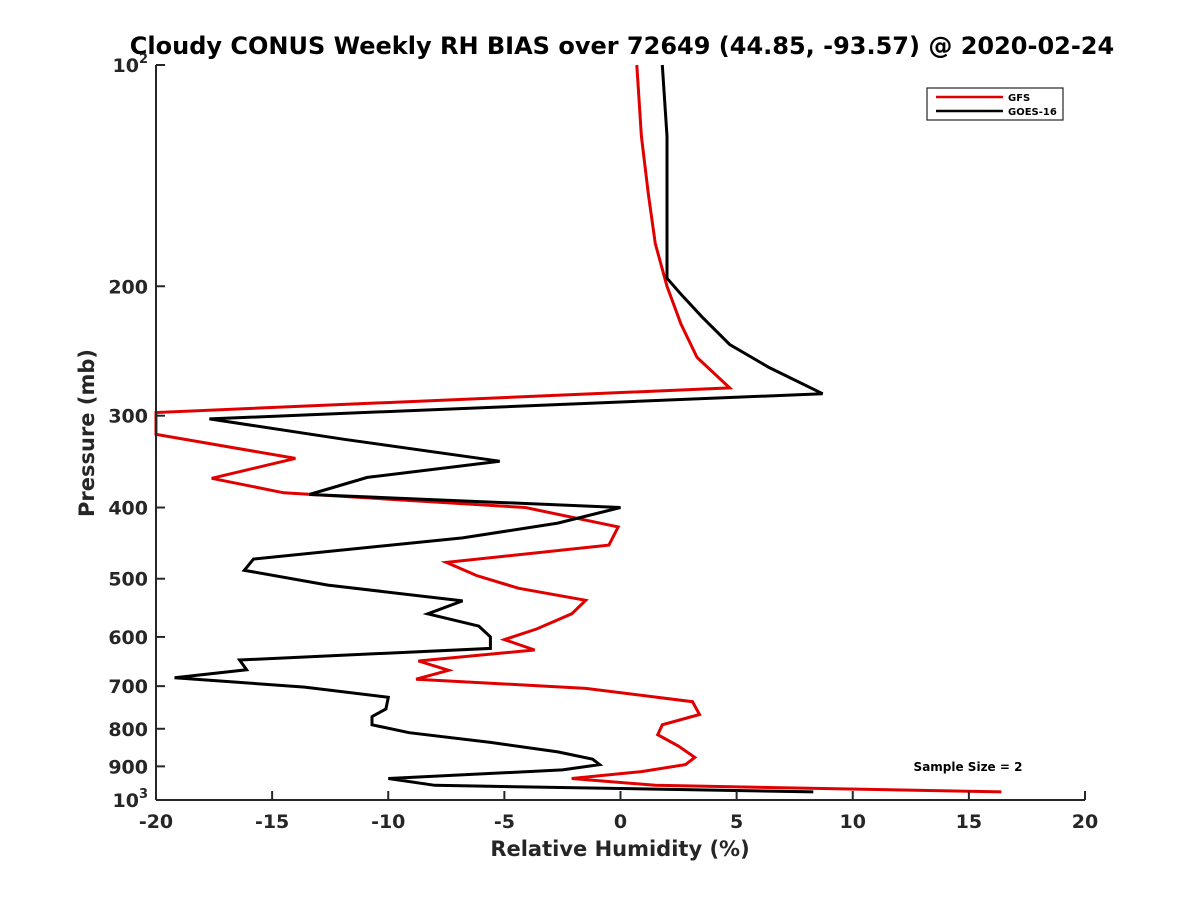  What do you see at coordinates (620, 822) in the screenshot?
I see `x-tick-label: 0` at bounding box center [620, 822].